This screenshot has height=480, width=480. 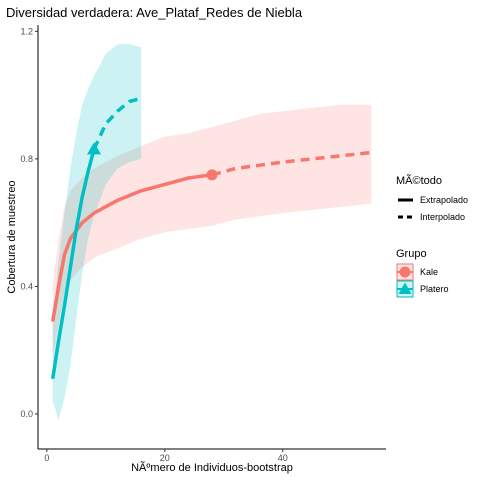 I want to click on x-tick-label: 0, so click(x=46, y=458).